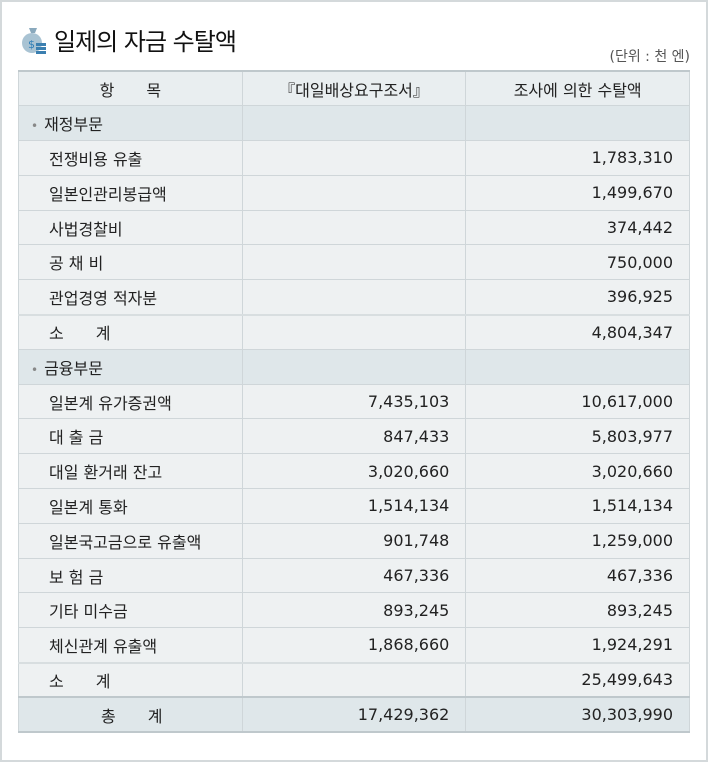 The image size is (708, 762). What do you see at coordinates (577, 575) in the screenshot?
I see `amount-value: 467,336` at bounding box center [577, 575].